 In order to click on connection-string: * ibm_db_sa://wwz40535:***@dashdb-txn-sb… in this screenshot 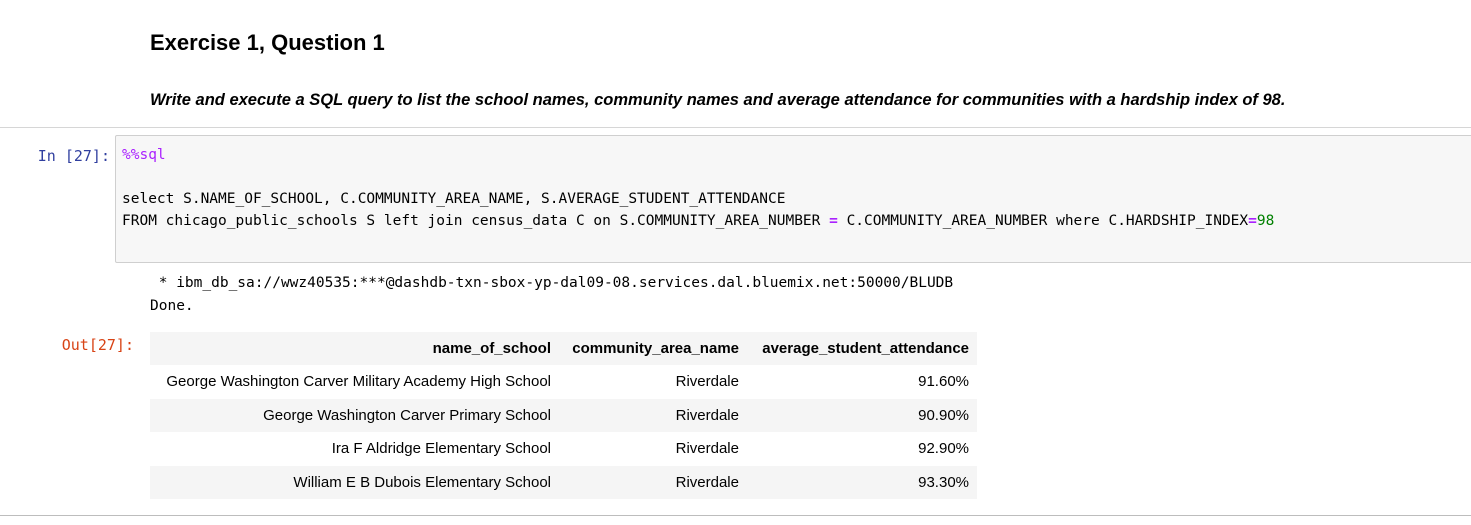, I will do `click(552, 283)`.